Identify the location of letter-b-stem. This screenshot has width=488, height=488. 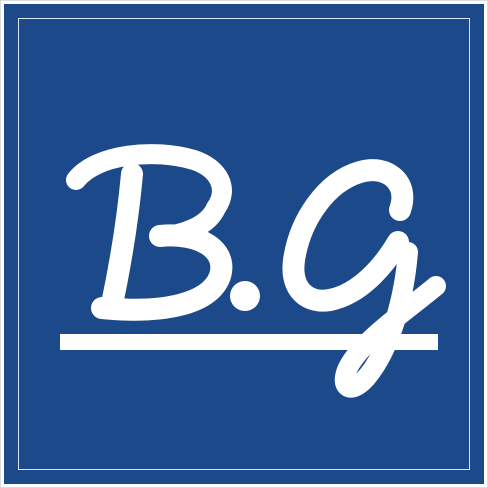
(122, 239).